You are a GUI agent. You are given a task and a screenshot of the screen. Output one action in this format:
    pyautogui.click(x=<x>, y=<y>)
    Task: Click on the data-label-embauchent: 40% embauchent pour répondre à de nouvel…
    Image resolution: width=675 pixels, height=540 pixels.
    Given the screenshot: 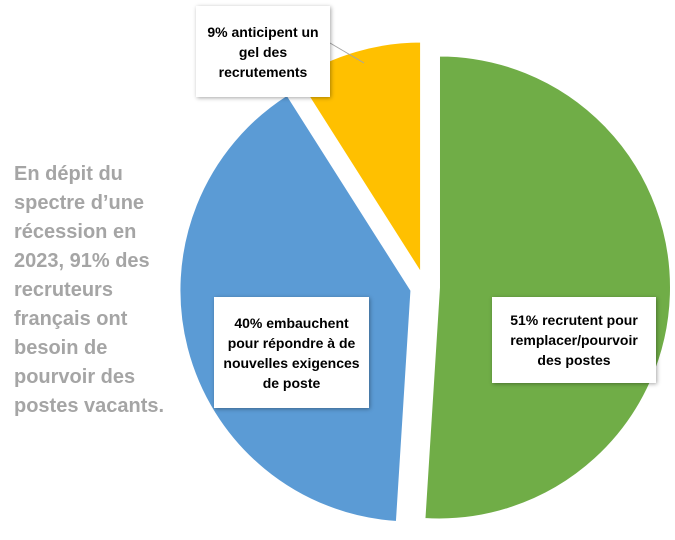 What is the action you would take?
    pyautogui.click(x=291, y=352)
    